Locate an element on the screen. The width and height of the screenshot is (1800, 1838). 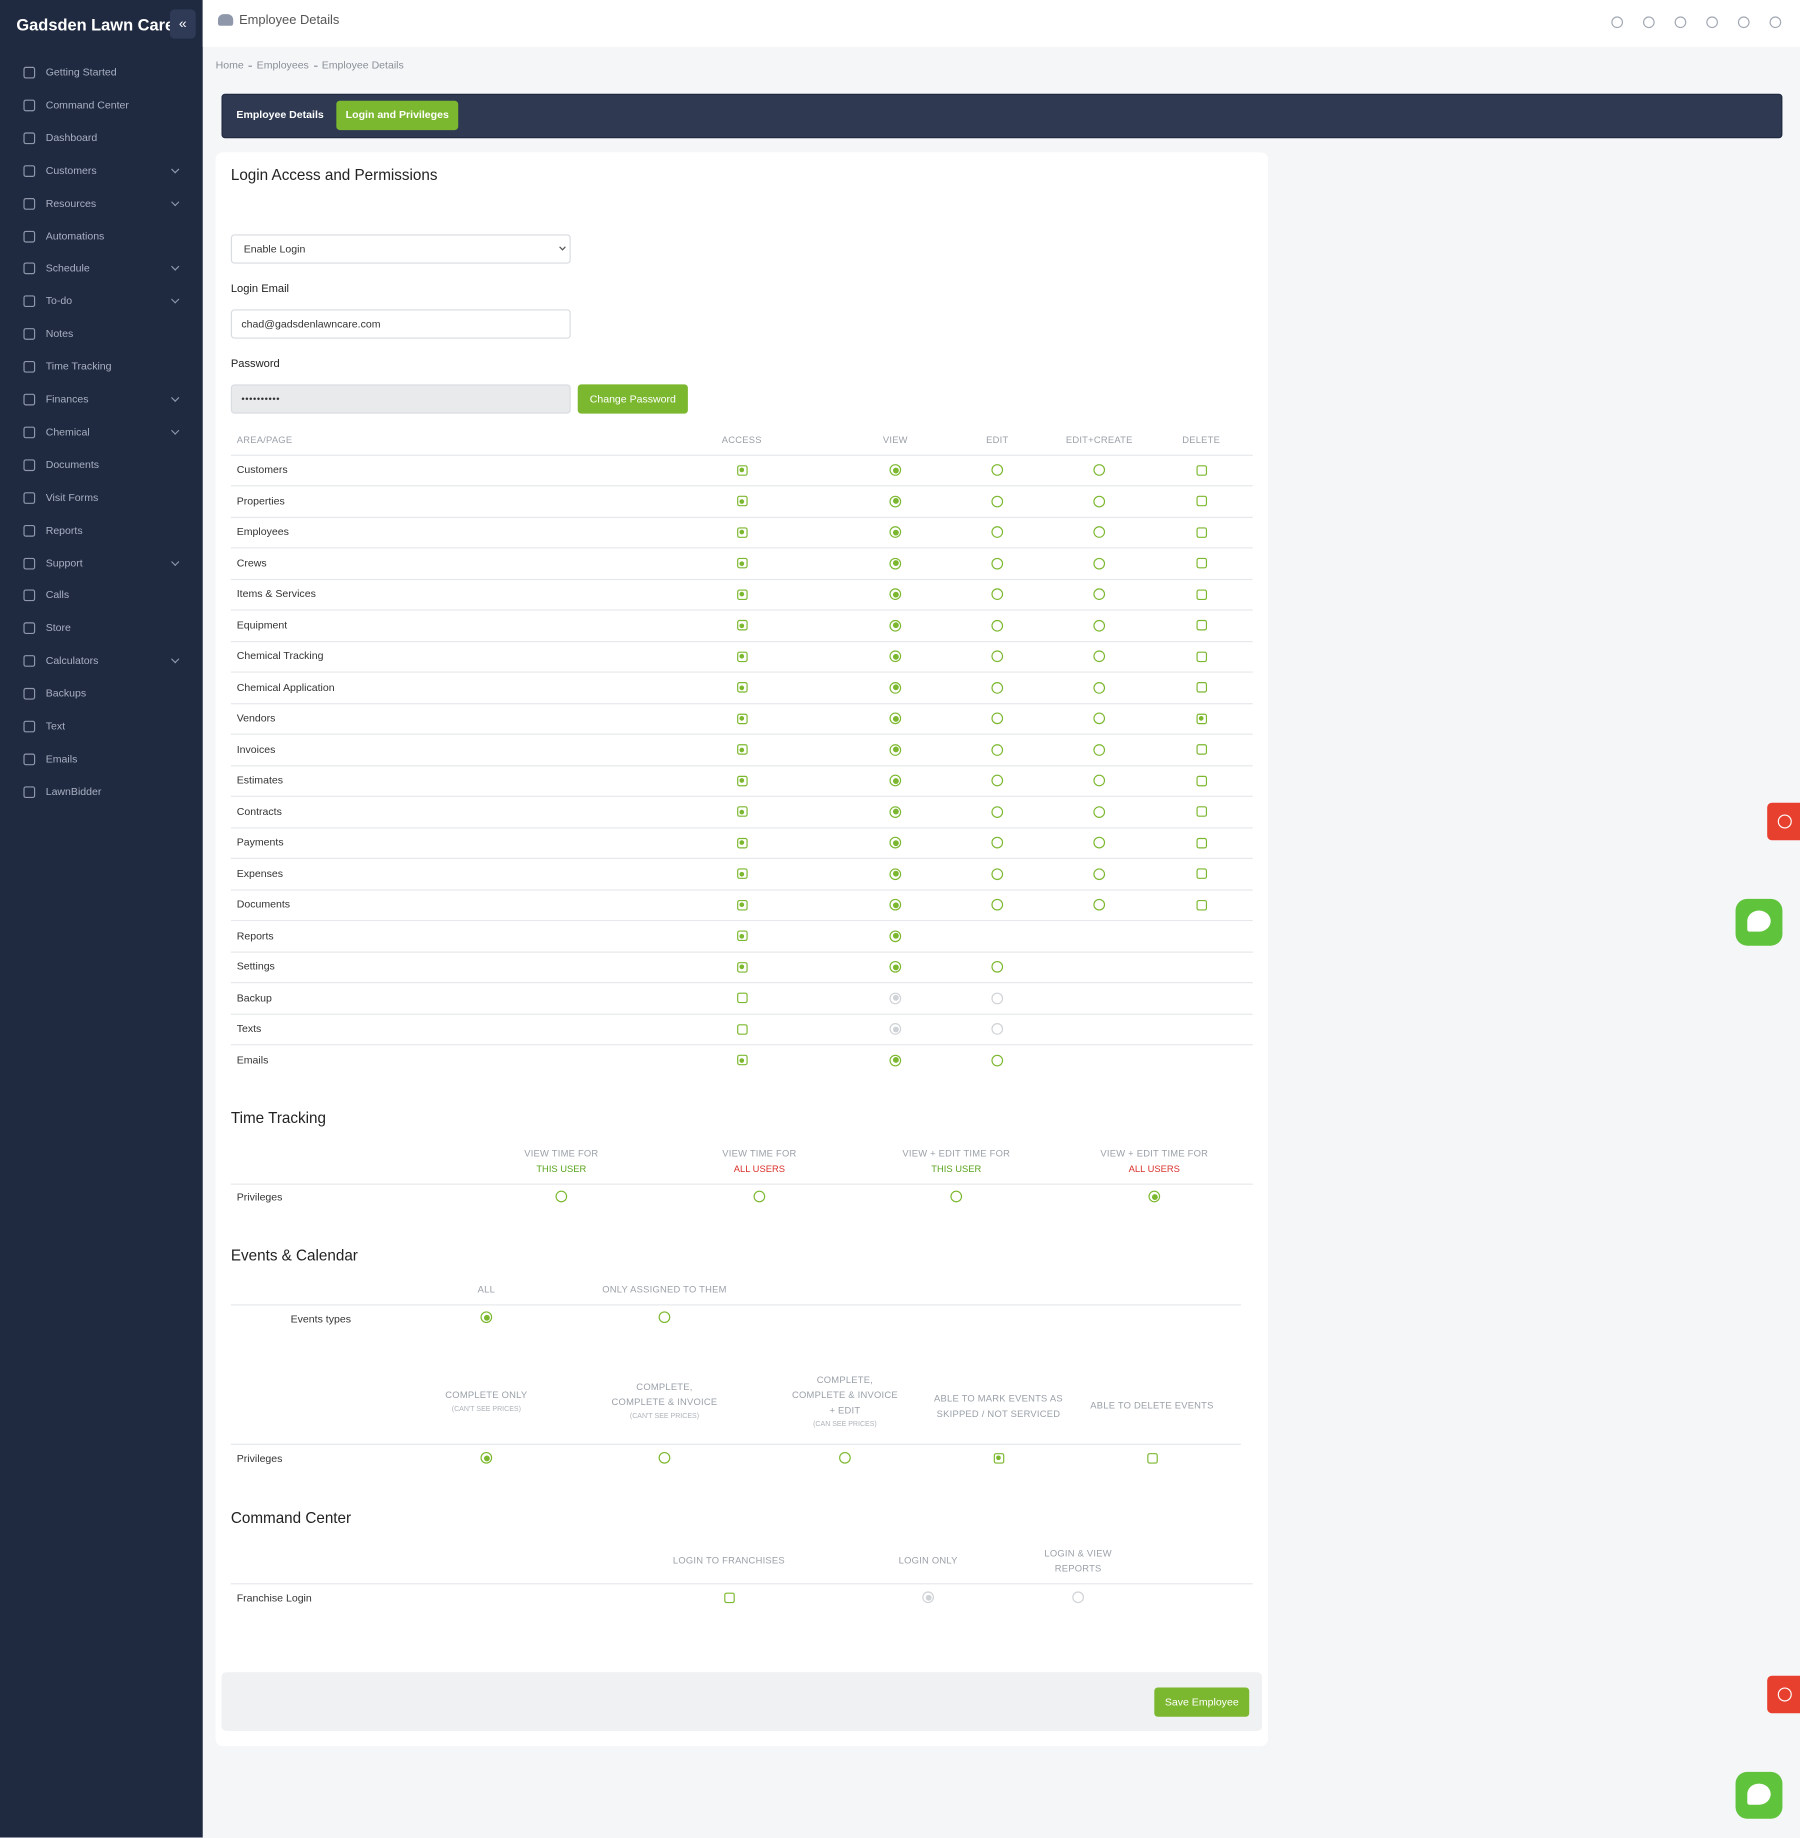
password-input is located at coordinates (400, 399).